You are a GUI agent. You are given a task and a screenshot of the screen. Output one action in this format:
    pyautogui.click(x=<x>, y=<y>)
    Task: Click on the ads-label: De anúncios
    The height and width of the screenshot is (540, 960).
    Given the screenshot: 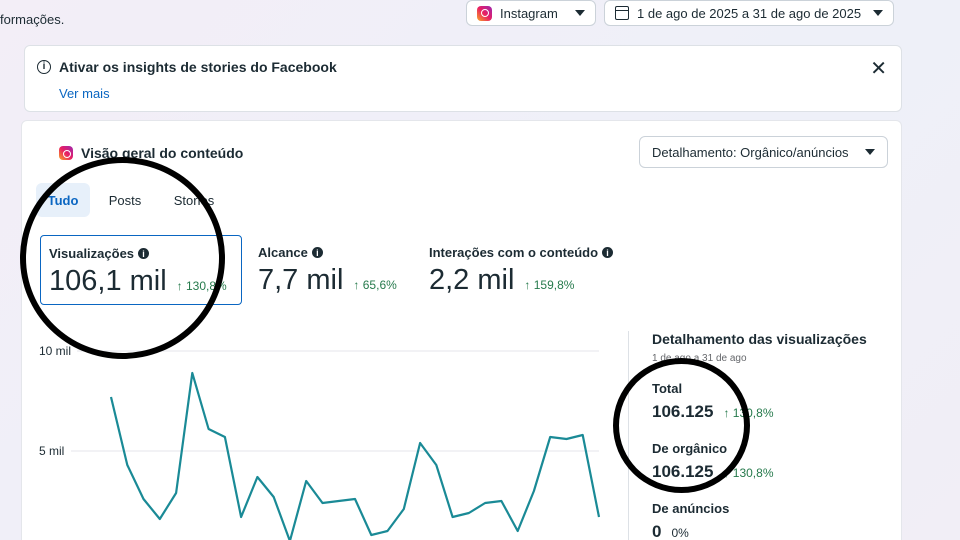 What is the action you would take?
    pyautogui.click(x=691, y=508)
    